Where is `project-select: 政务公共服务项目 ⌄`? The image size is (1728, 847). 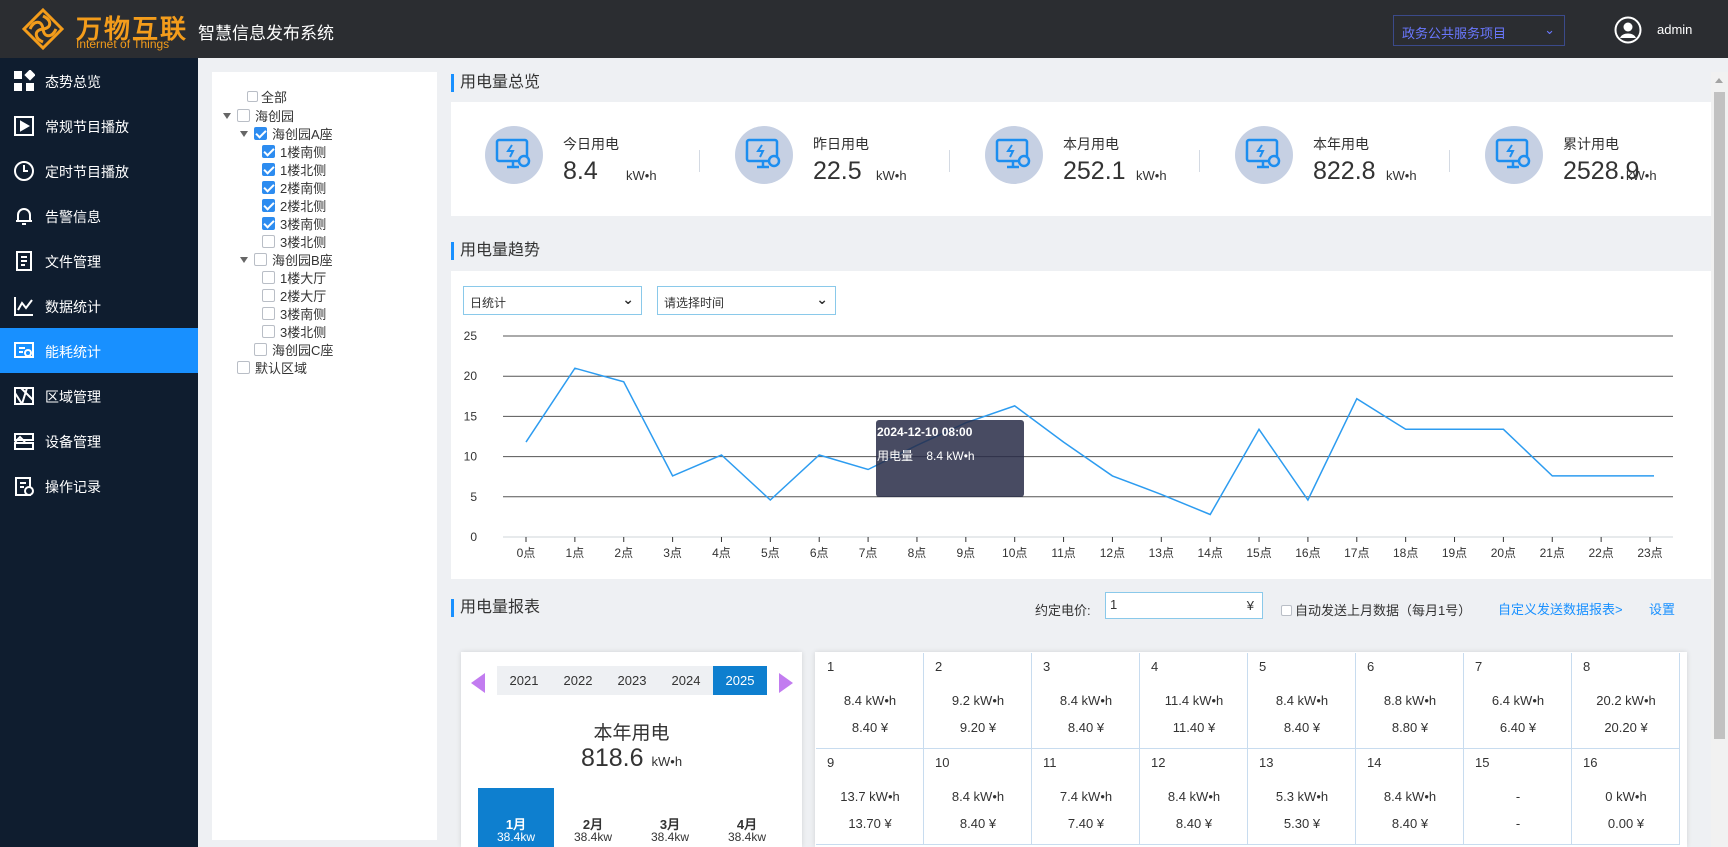
project-select: 政务公共服务项目 ⌄ is located at coordinates (1479, 30).